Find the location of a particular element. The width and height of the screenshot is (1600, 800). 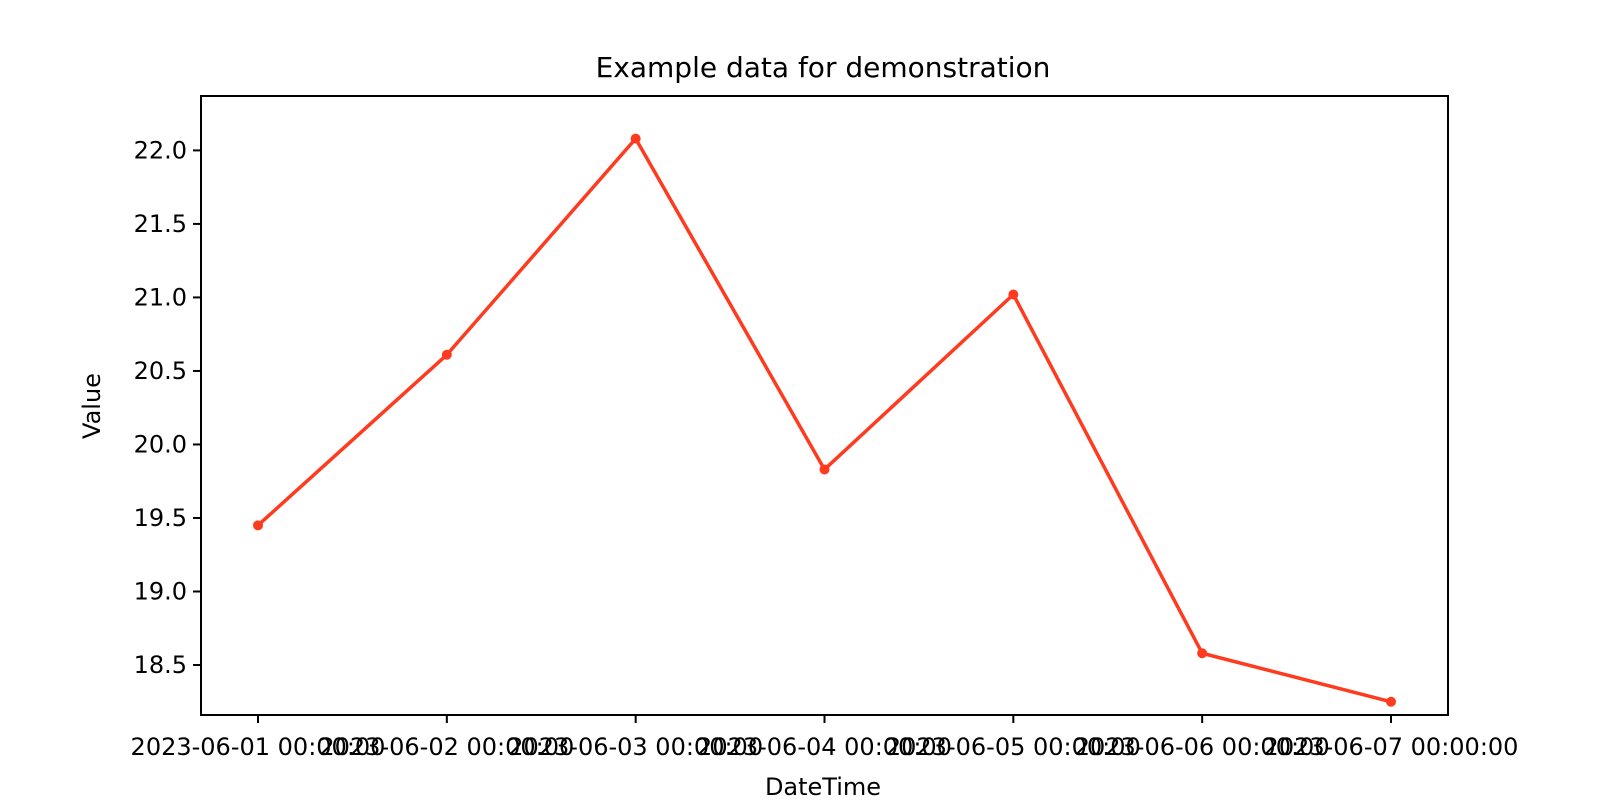

x-tick-label: 2023-06-01 00:00:00 is located at coordinates (258, 747).